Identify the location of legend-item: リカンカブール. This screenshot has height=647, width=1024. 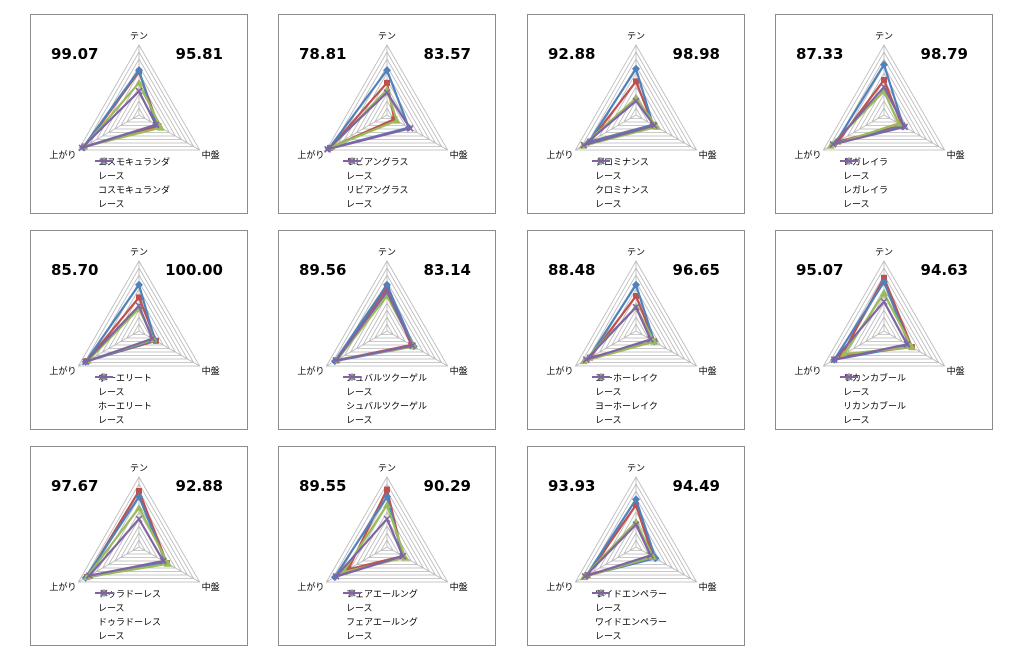
(873, 393).